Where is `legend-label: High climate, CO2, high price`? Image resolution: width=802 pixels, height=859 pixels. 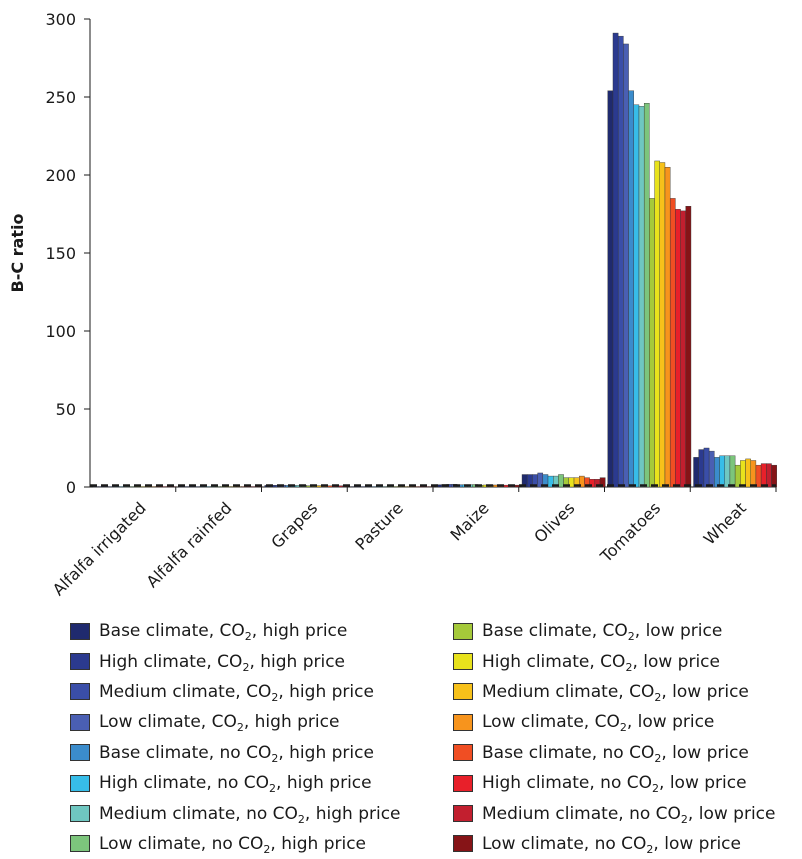
legend-label: High climate, CO2, high price is located at coordinates (222, 662).